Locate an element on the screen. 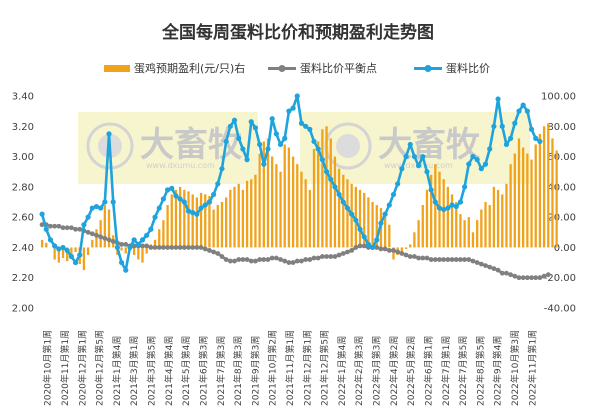  x-tick-label: 2020年10月第1周 is located at coordinates (48, 368).